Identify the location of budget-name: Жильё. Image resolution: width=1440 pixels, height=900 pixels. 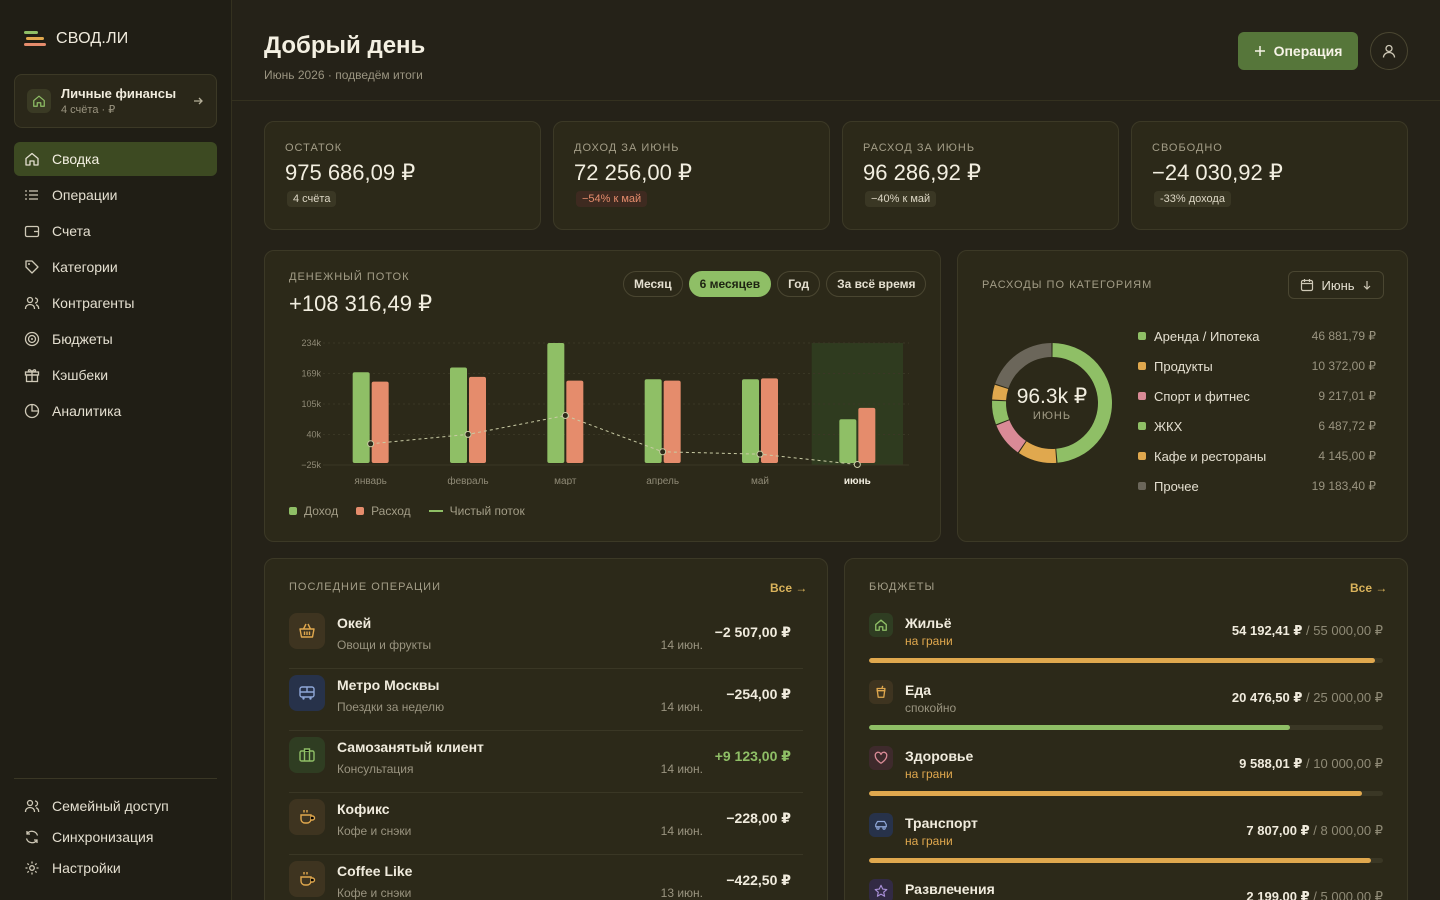
(928, 623).